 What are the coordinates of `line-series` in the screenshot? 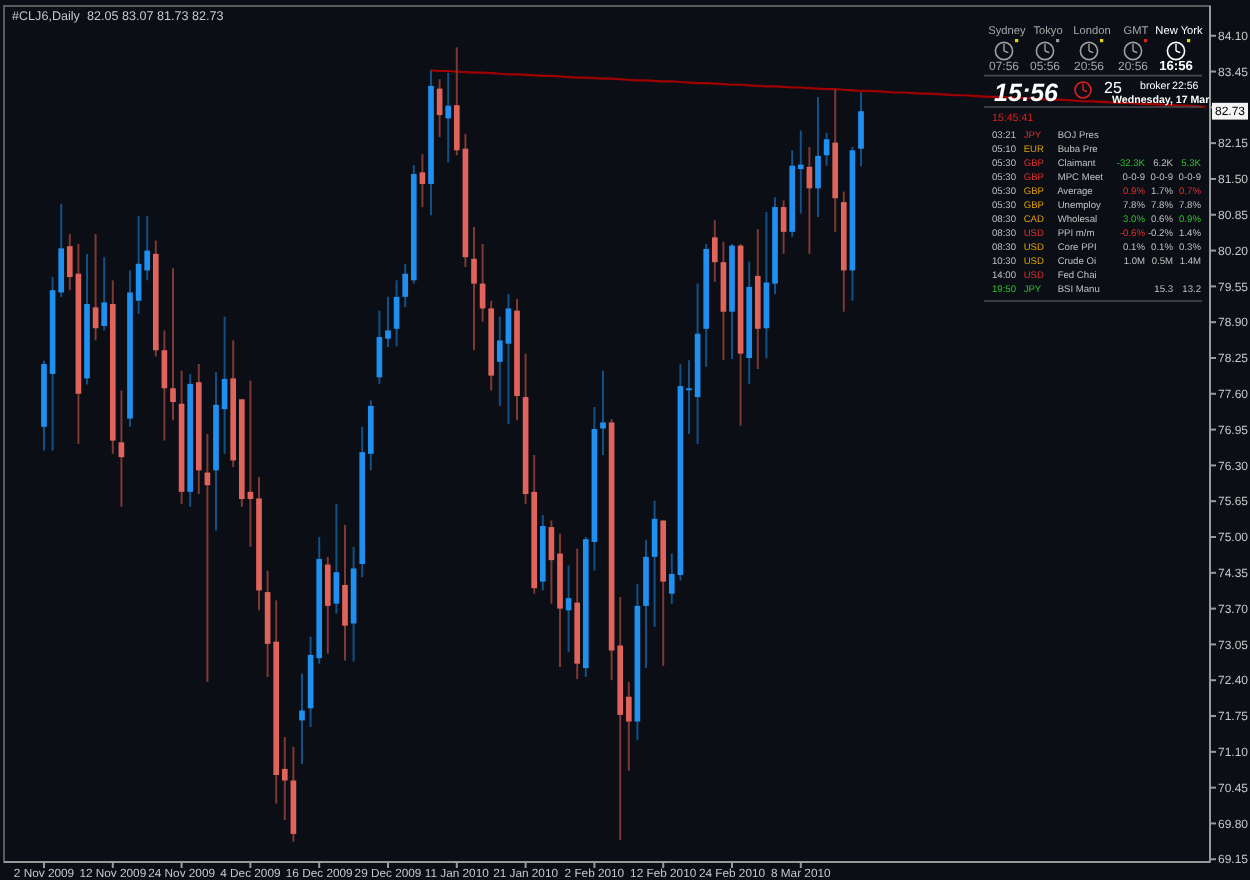 It's located at (818, 88).